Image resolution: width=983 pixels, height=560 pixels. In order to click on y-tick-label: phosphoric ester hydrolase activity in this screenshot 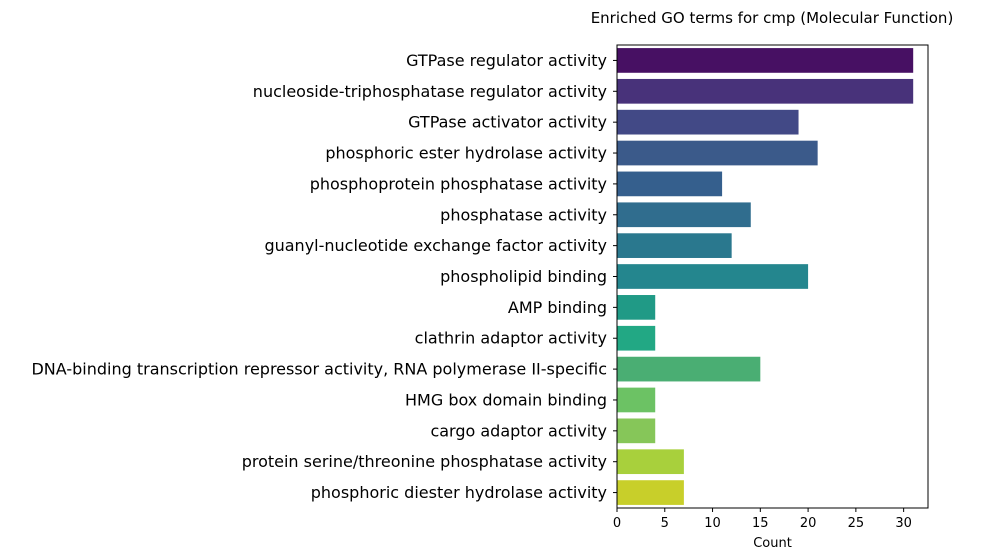, I will do `click(466, 153)`.